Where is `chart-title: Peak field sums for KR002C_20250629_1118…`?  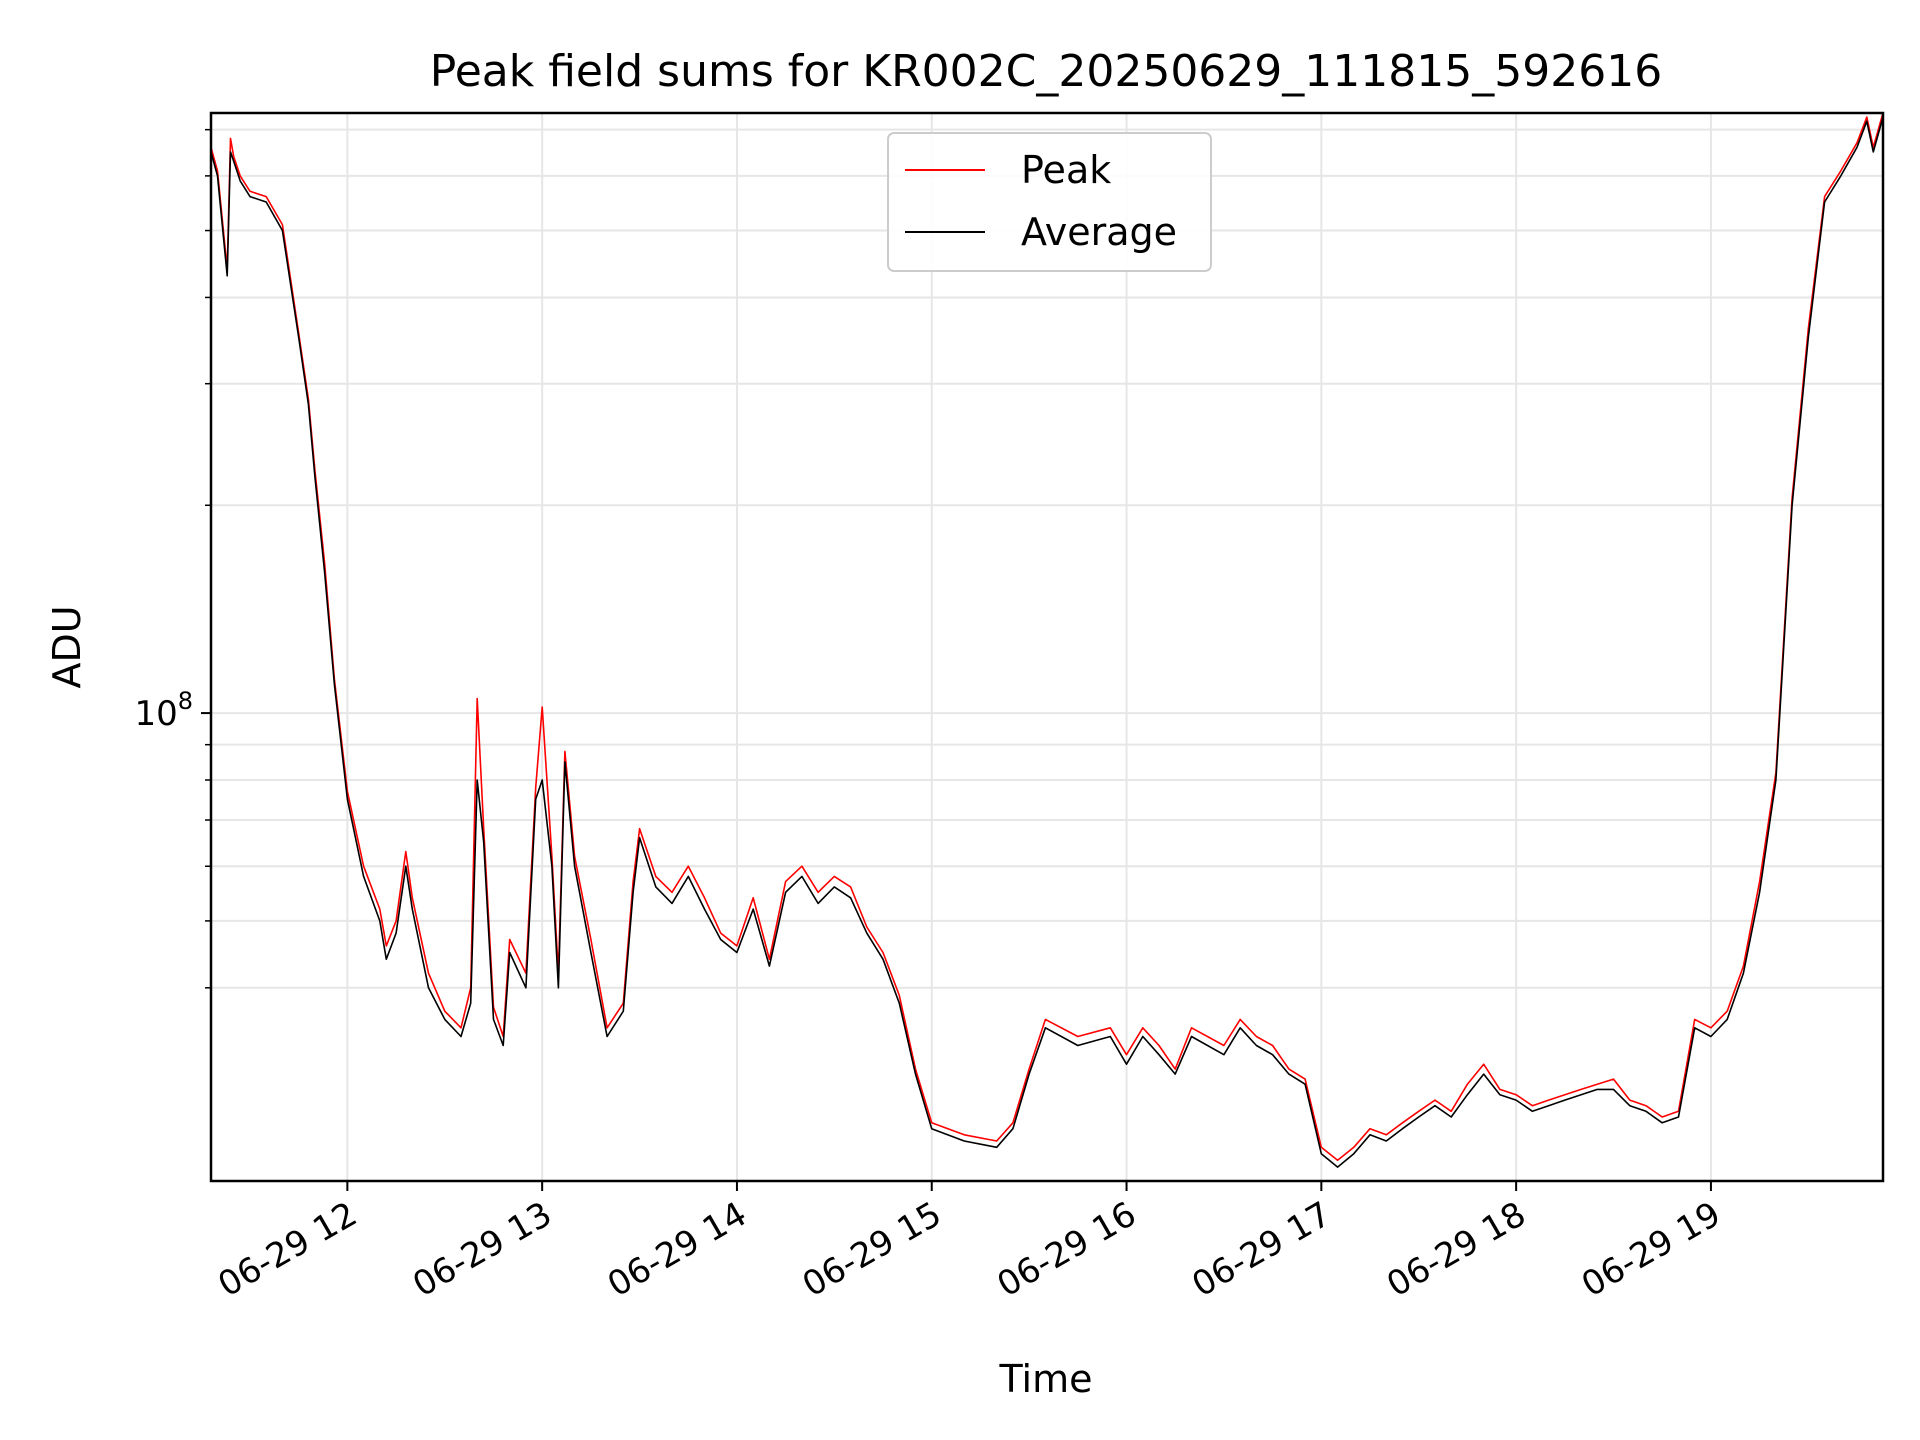 chart-title: Peak field sums for KR002C_20250629_1118… is located at coordinates (1046, 71).